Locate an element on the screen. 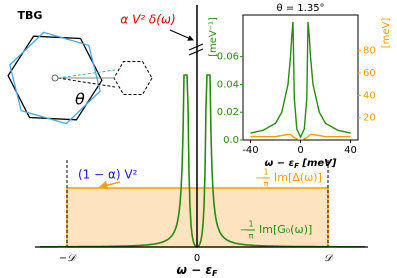  hyb-label: −1 π Im[Δ(ω)] is located at coordinates (288, 178).